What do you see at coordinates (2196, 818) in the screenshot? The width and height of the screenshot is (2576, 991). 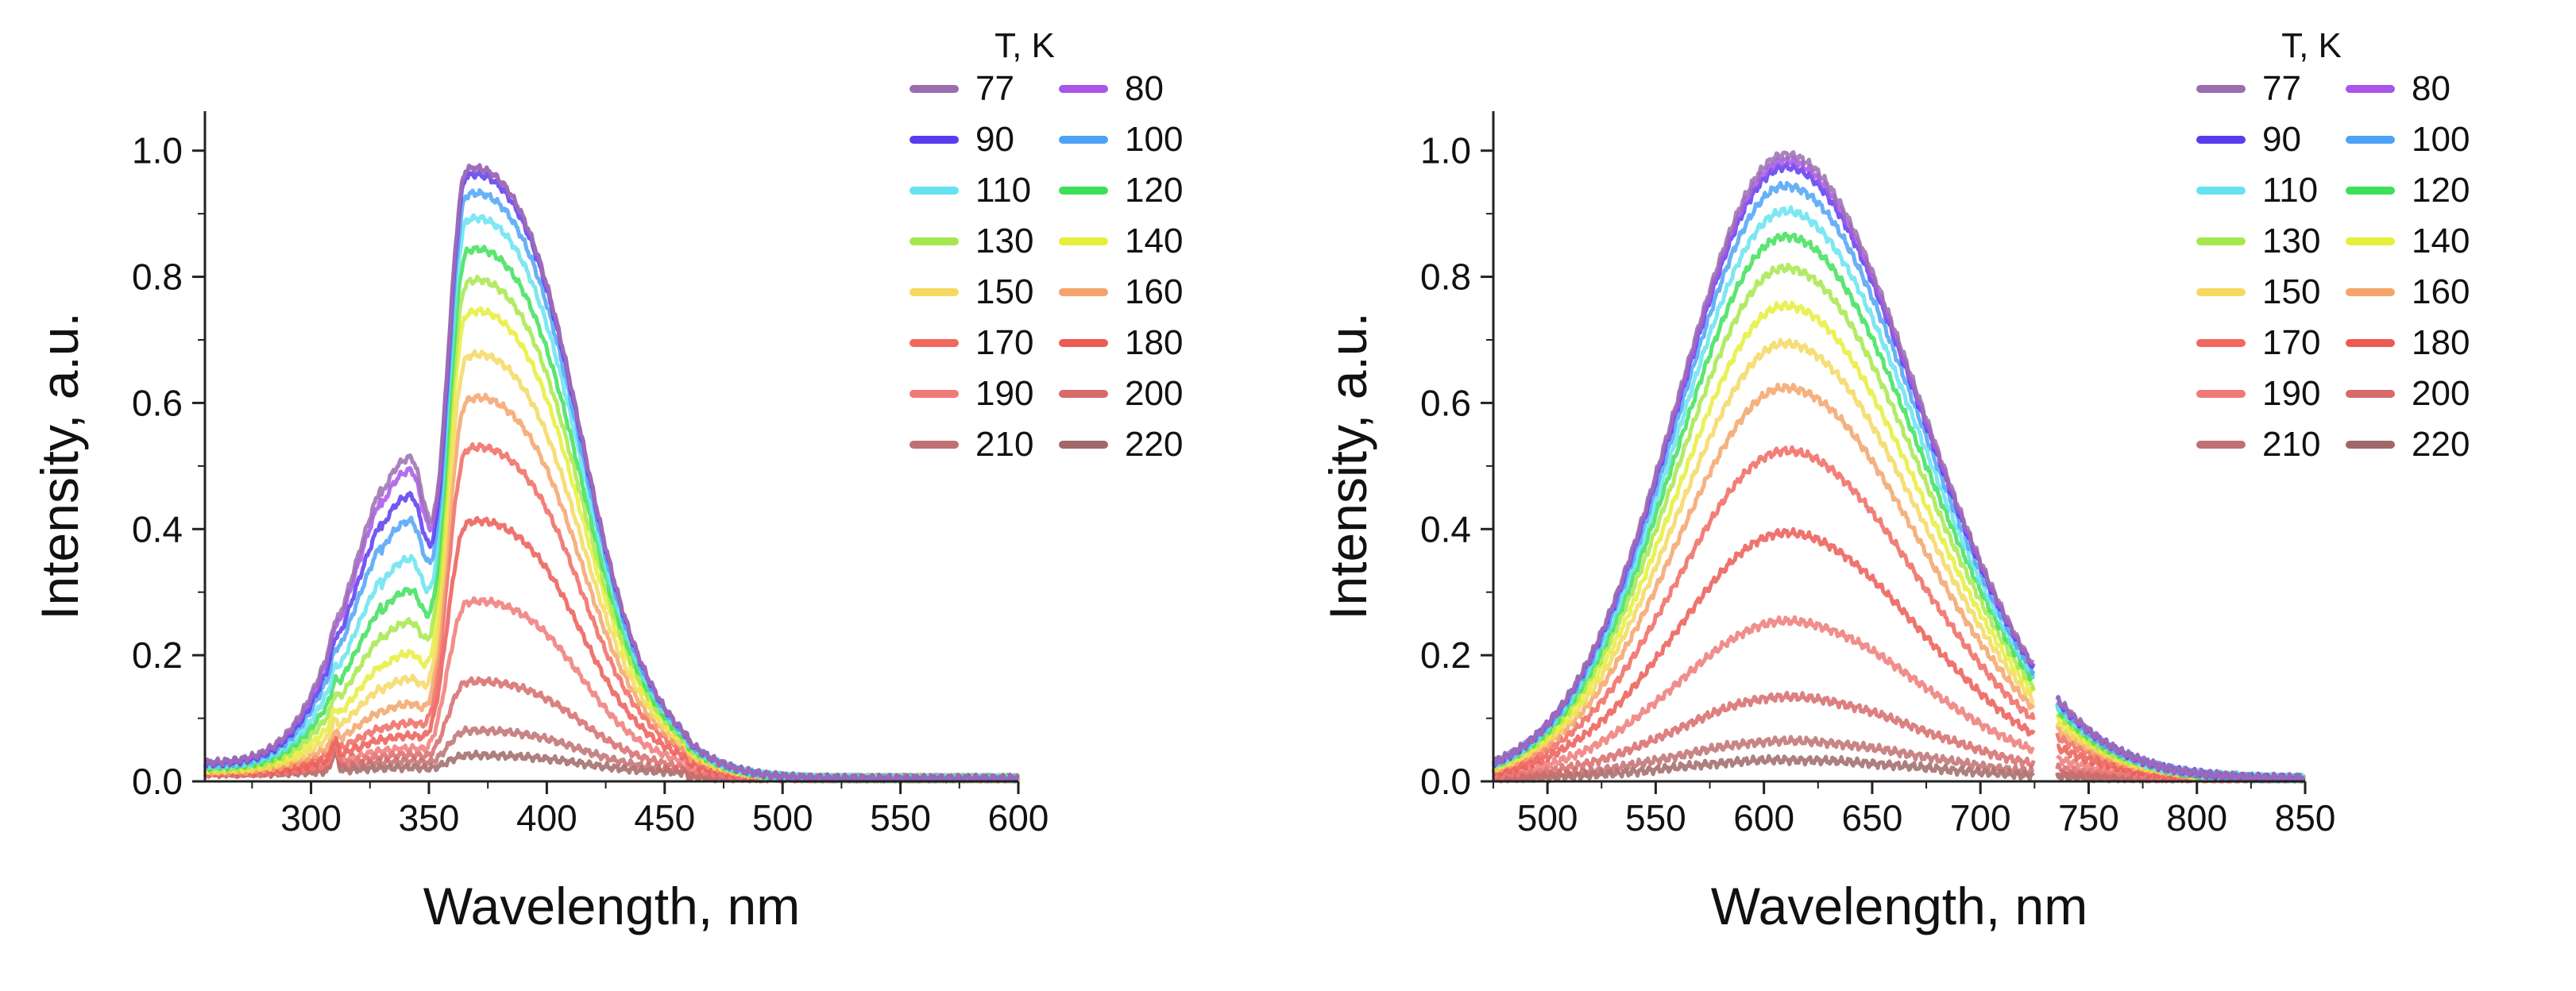 I see `x-tick-label: 800` at bounding box center [2196, 818].